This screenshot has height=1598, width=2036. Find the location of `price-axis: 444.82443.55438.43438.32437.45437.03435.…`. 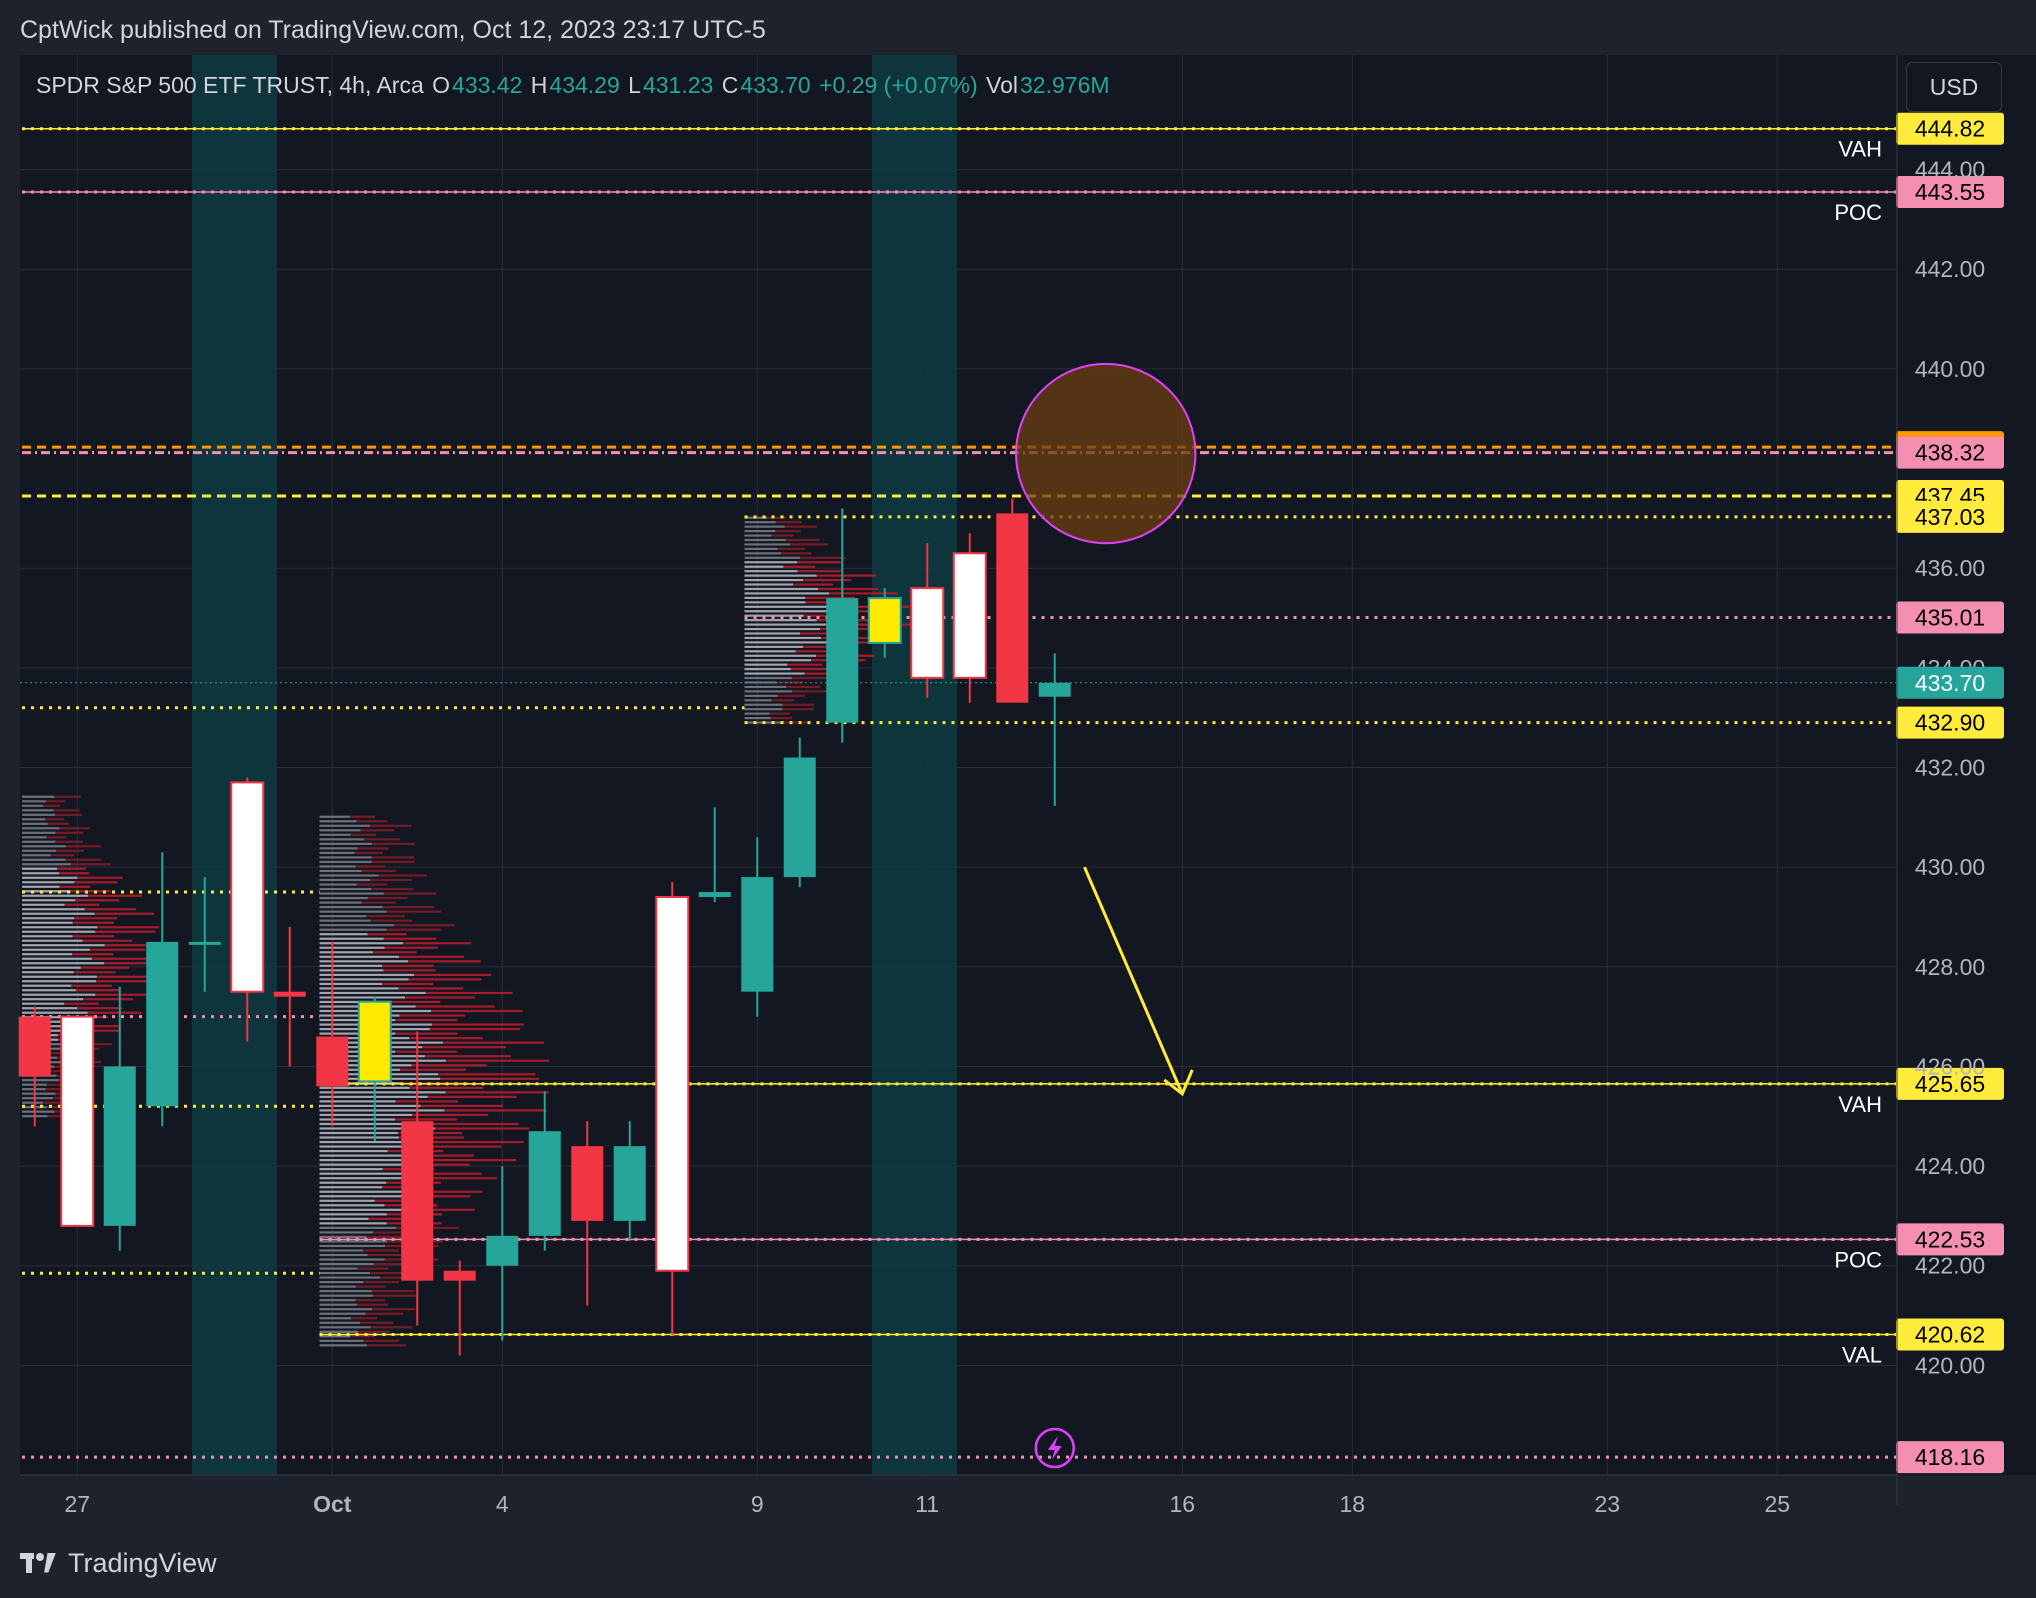

price-axis: 444.82443.55438.43438.32437.45437.03435.… is located at coordinates (1950, 793).